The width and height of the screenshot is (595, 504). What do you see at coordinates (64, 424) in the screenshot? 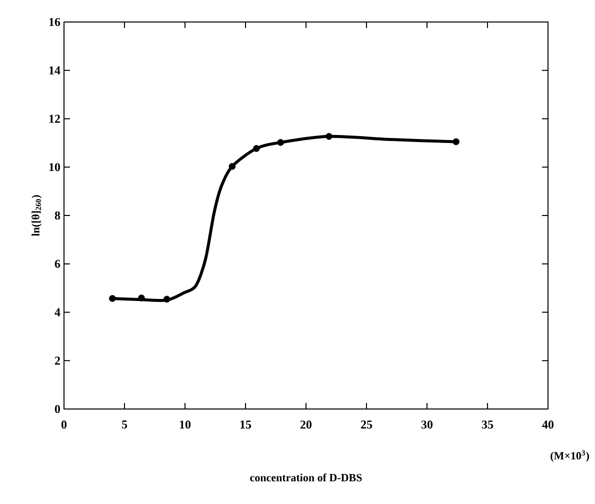
I see `x-tick-label: 0` at bounding box center [64, 424].